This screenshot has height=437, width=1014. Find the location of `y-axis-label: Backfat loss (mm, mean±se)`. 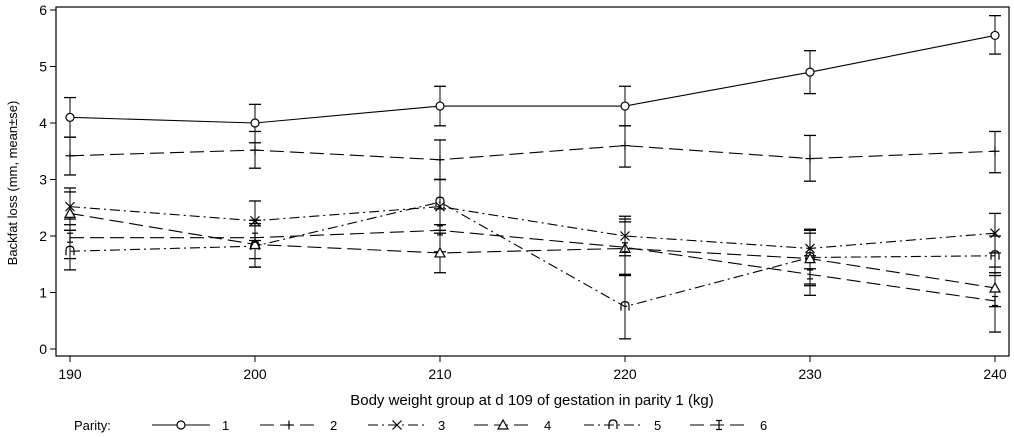

y-axis-label: Backfat loss (mm, mean±se) is located at coordinates (12, 183).